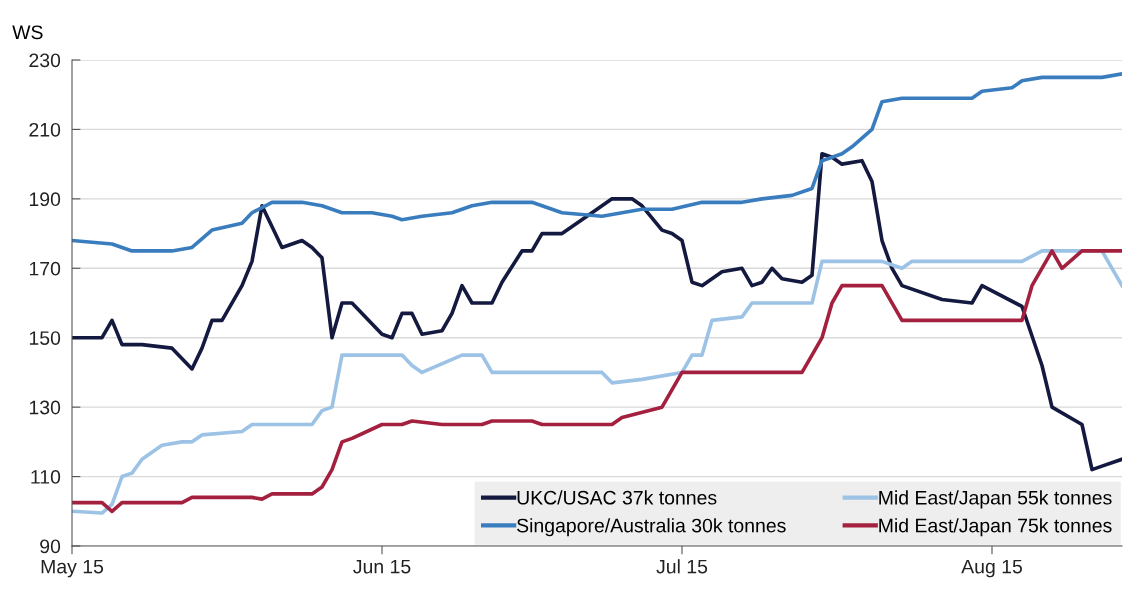  What do you see at coordinates (651, 527) in the screenshot?
I see `legend-label: Singapore/Australia 30k tonnes` at bounding box center [651, 527].